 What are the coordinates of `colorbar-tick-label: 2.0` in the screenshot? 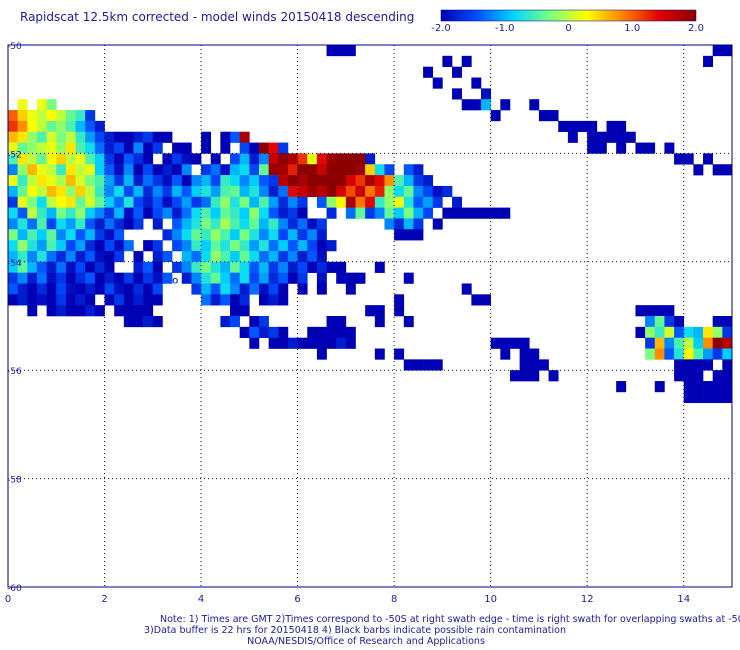 It's located at (696, 28).